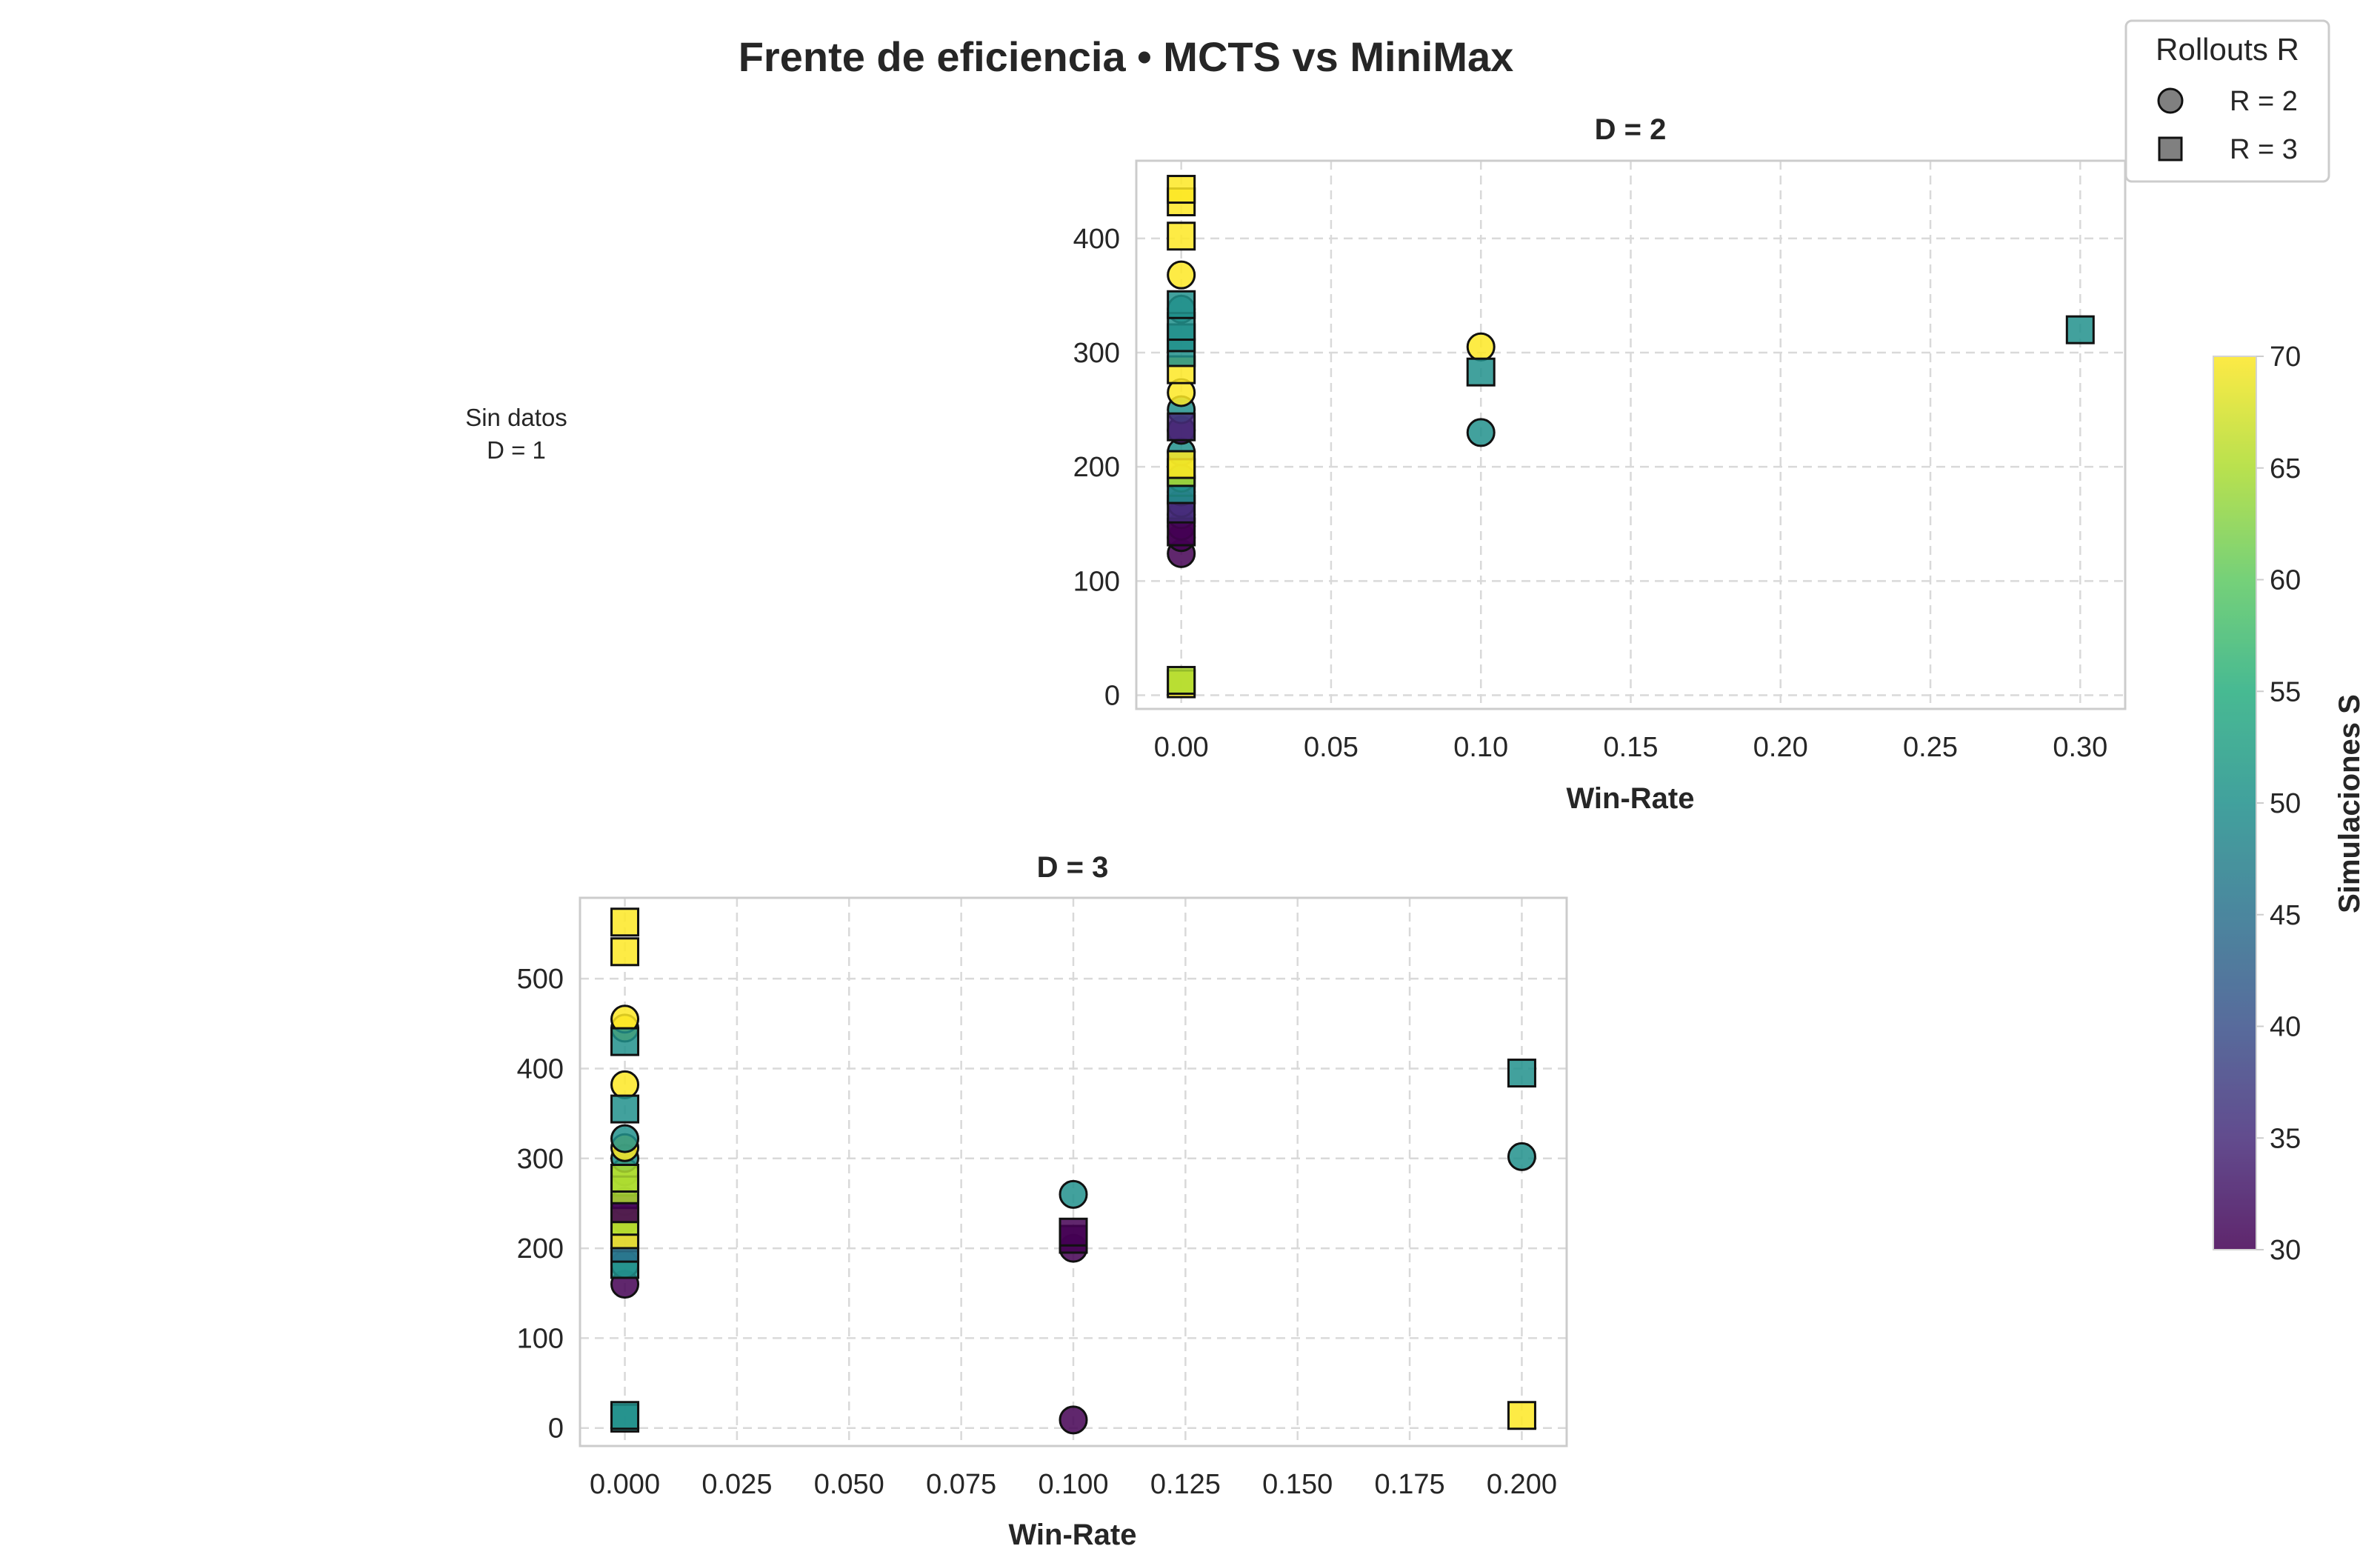 Image resolution: width=2380 pixels, height=1566 pixels. What do you see at coordinates (849, 1484) in the screenshot?
I see `x-tick-label: 0.050` at bounding box center [849, 1484].